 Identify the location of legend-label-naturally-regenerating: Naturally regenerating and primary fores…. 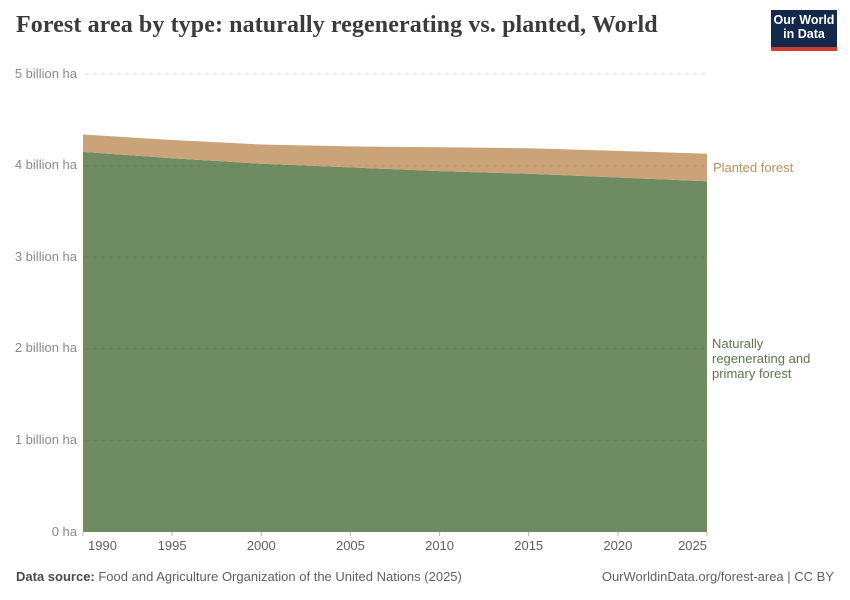
(761, 358).